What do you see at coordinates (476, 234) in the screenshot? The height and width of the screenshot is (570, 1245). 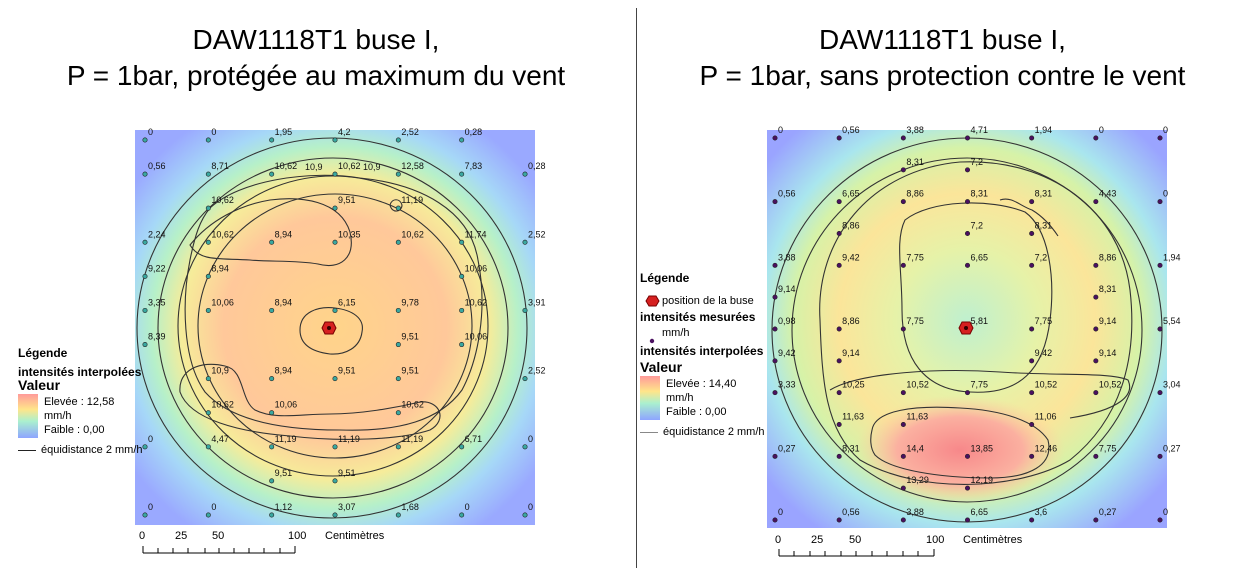 I see `left-point-label: 11,74` at bounding box center [476, 234].